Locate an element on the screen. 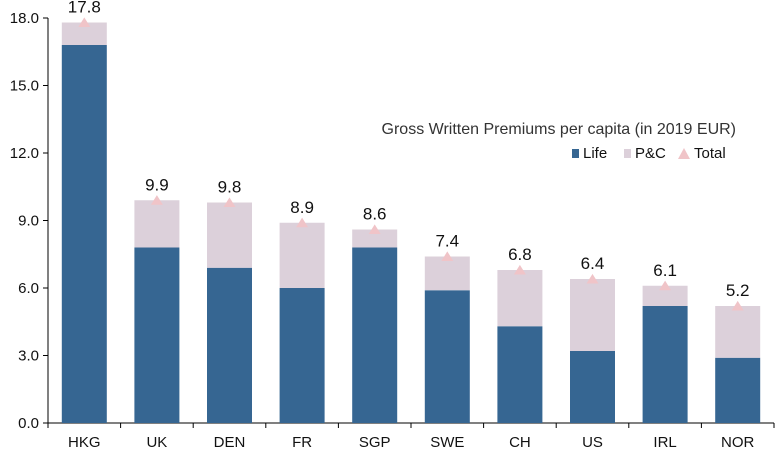 The width and height of the screenshot is (780, 462). bar-pc-ch is located at coordinates (520, 298).